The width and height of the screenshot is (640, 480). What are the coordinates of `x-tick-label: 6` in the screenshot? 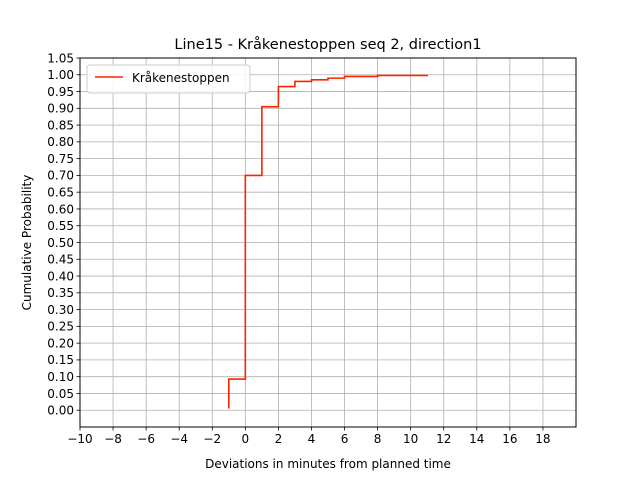 It's located at (345, 439).